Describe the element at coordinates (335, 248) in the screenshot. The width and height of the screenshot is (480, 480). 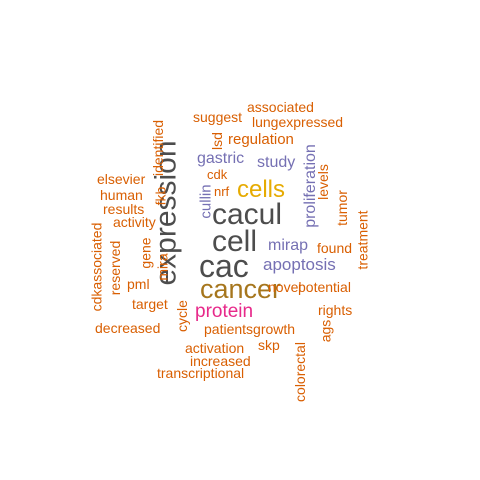
I see `word-found: found` at that location.